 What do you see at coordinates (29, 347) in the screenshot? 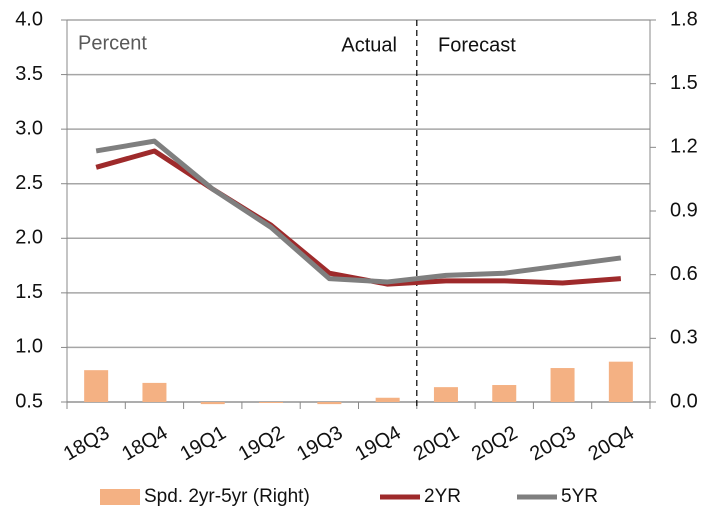
I see `y-tick-label: 1.0` at bounding box center [29, 347].